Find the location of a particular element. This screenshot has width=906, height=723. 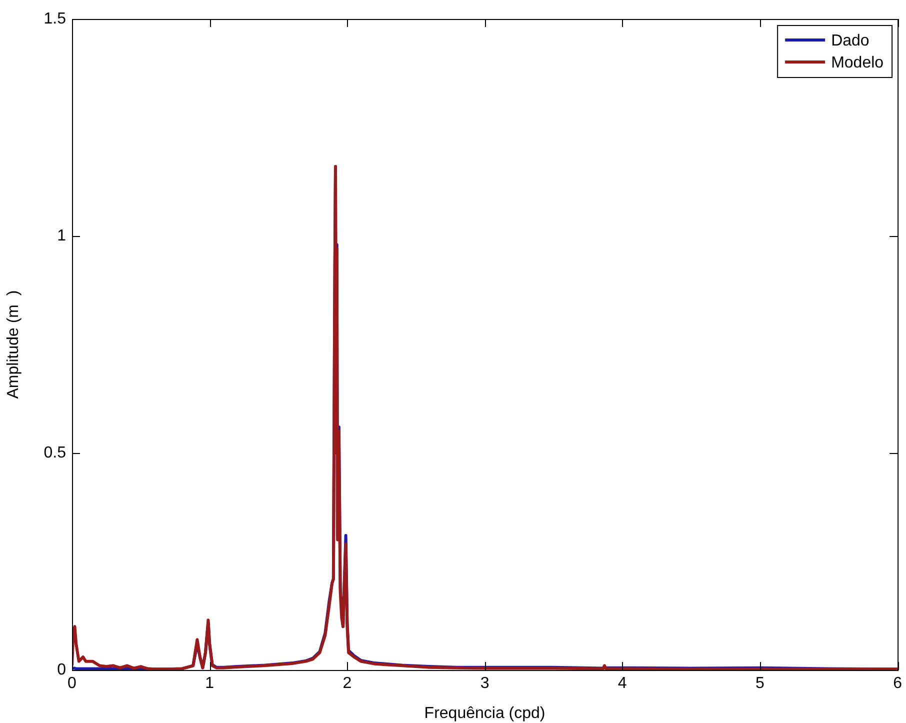

y-tick-label: 1 is located at coordinates (61, 235).